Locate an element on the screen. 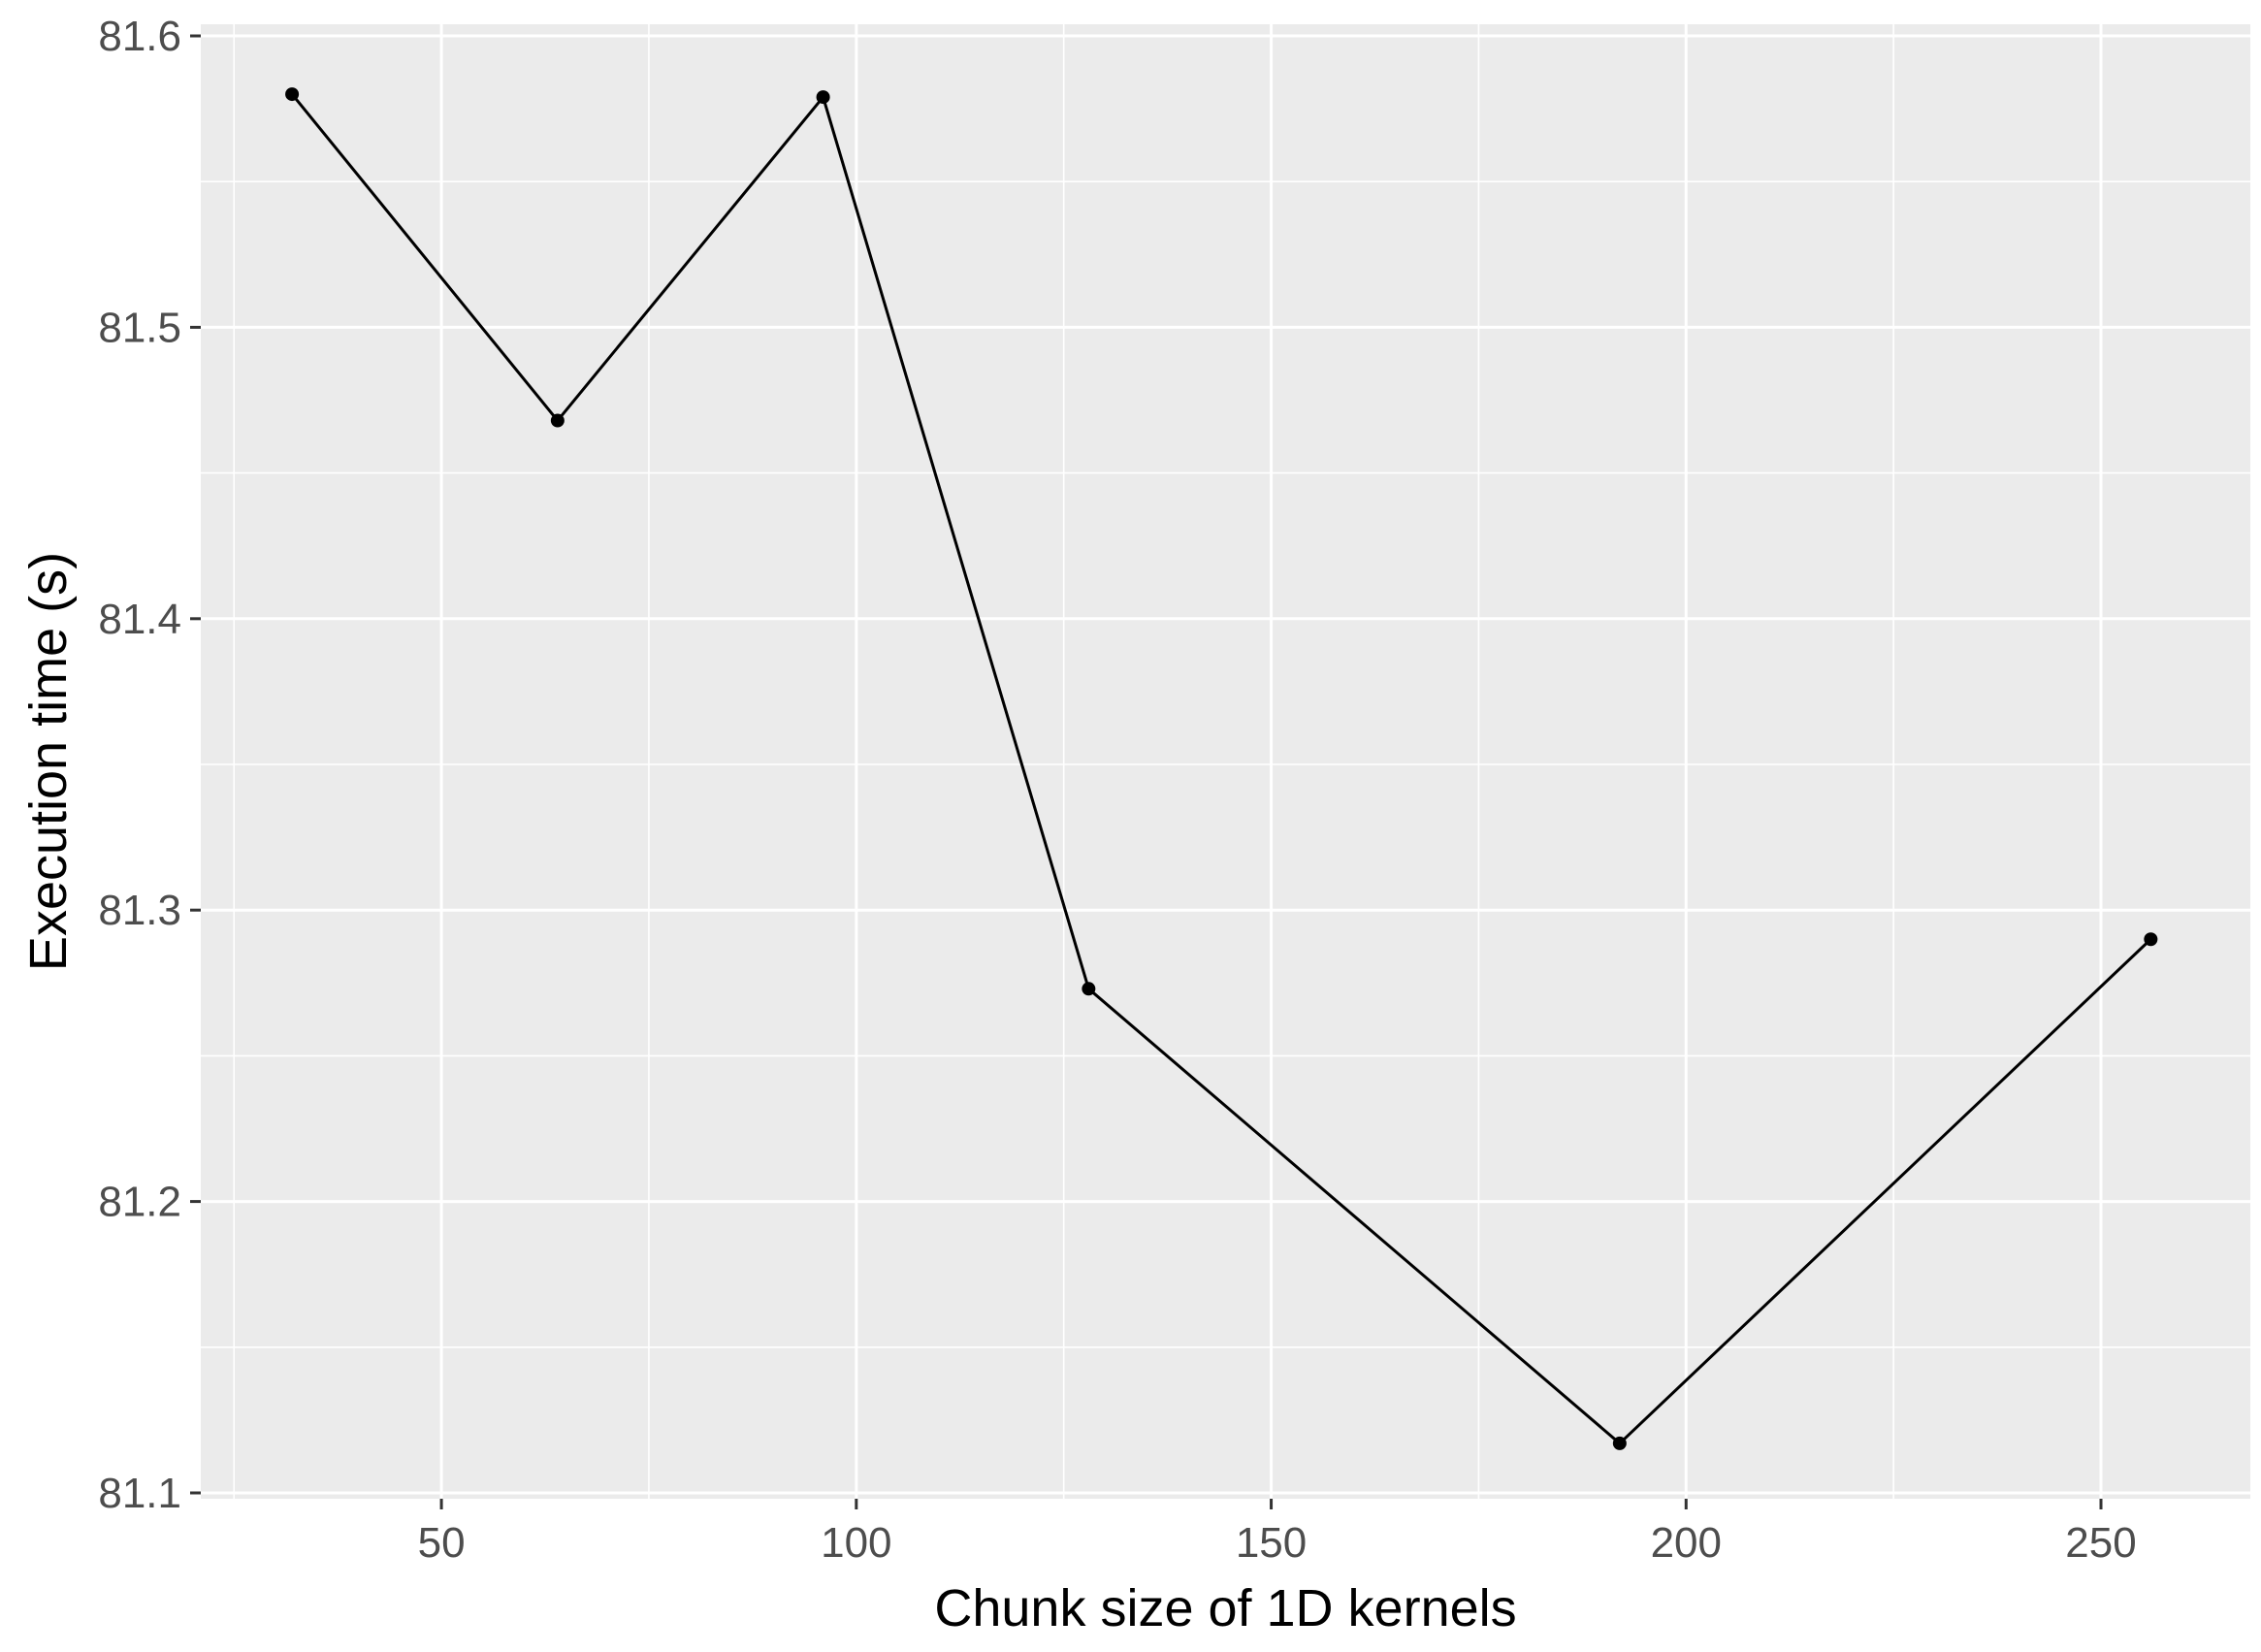  y-tick-label: 81.2 is located at coordinates (139, 1202).